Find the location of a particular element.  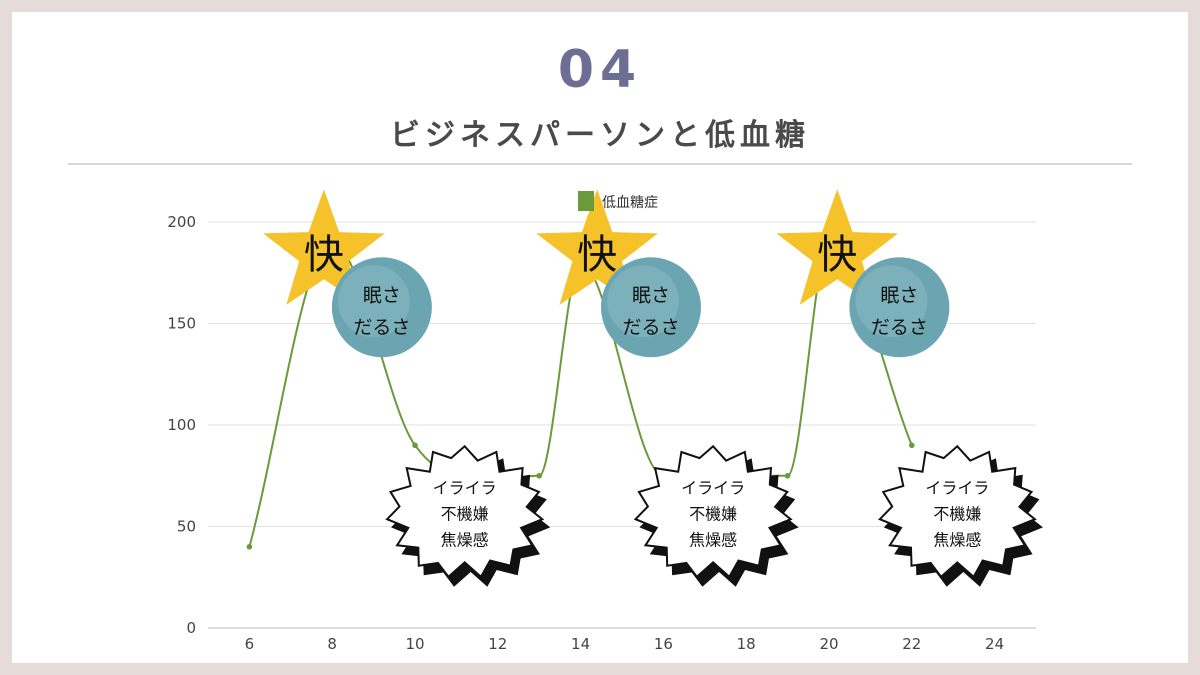

title-divider is located at coordinates (600, 164).